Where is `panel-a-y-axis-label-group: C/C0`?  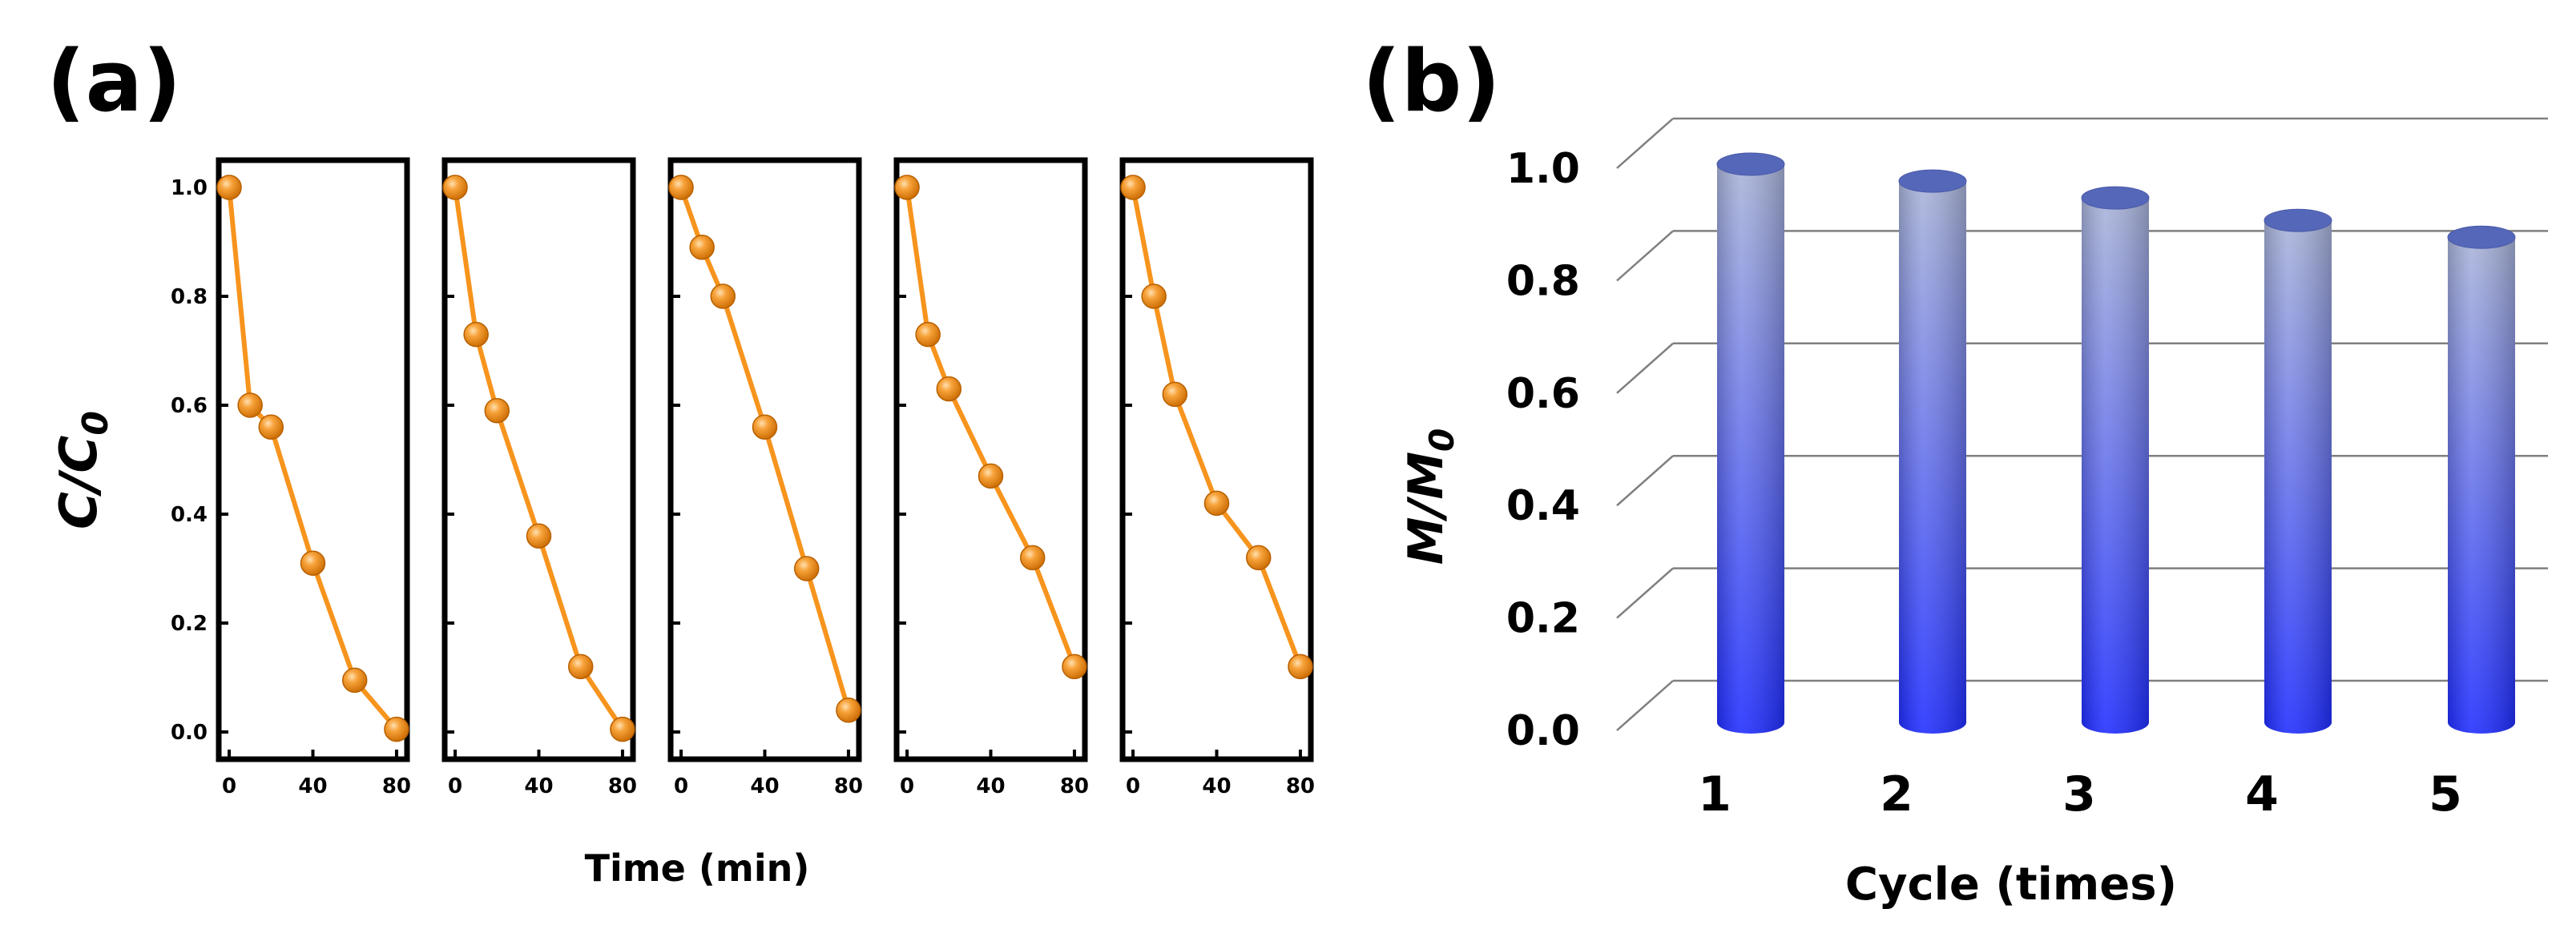 panel-a-y-axis-label-group: C/C0 is located at coordinates (83, 470).